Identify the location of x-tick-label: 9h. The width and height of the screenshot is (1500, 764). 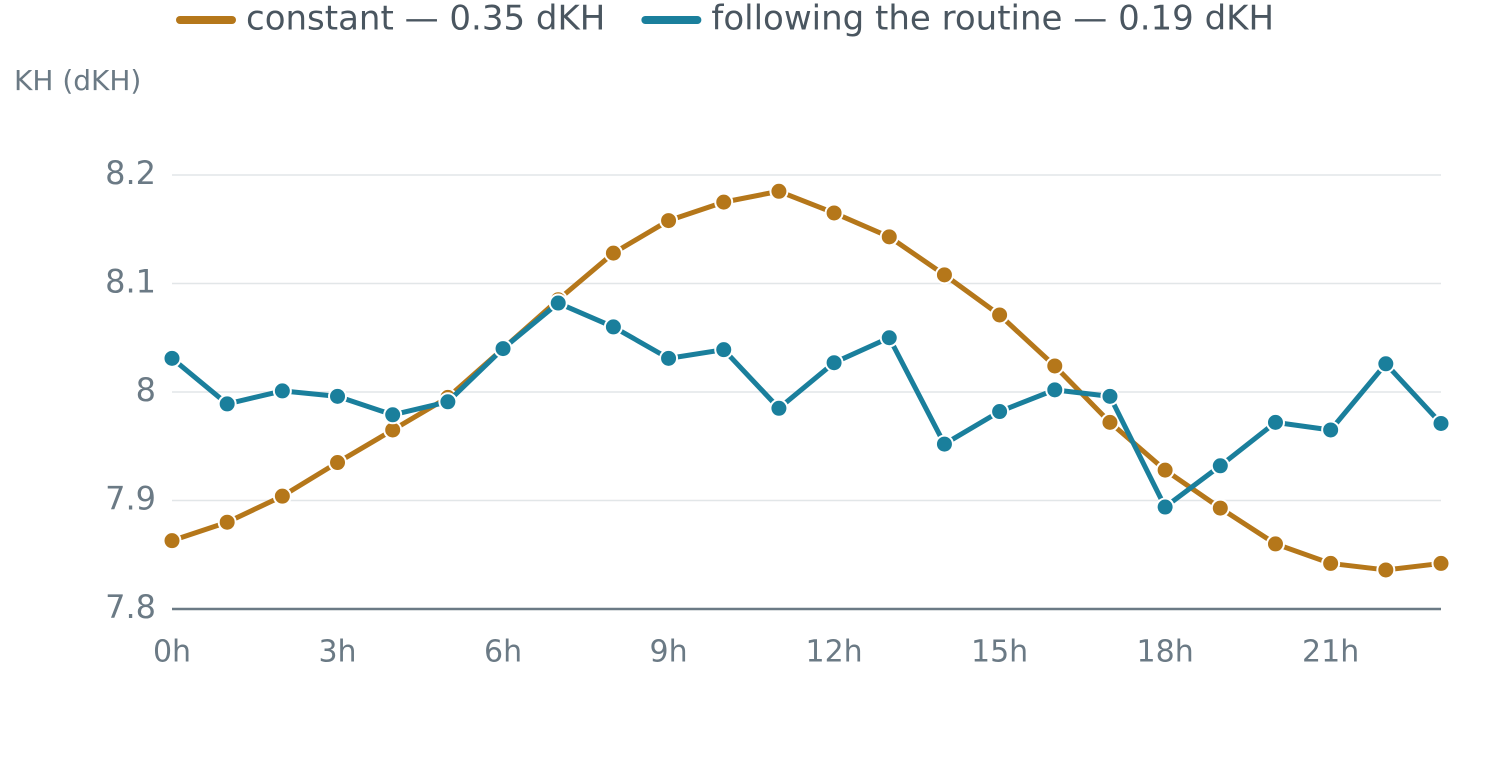
(669, 652).